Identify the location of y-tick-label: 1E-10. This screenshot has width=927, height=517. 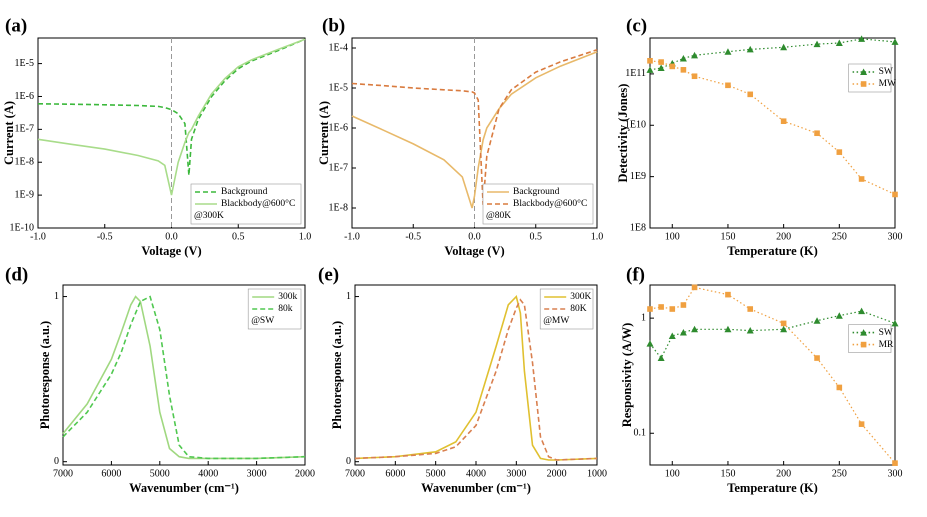
(22, 227).